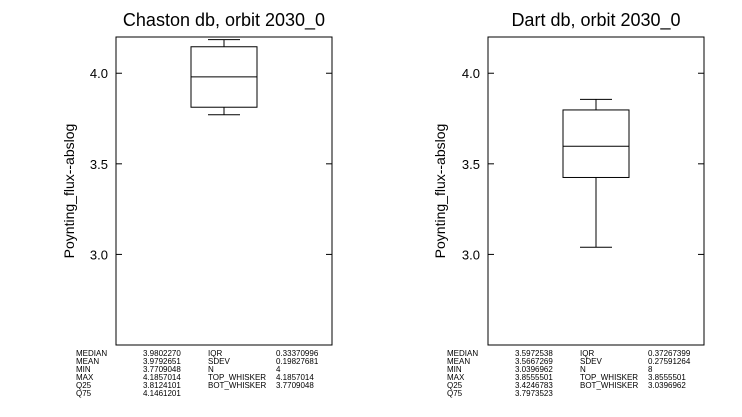 Image resolution: width=742 pixels, height=417 pixels. I want to click on chart1-stat-label: Q25, so click(84, 385).